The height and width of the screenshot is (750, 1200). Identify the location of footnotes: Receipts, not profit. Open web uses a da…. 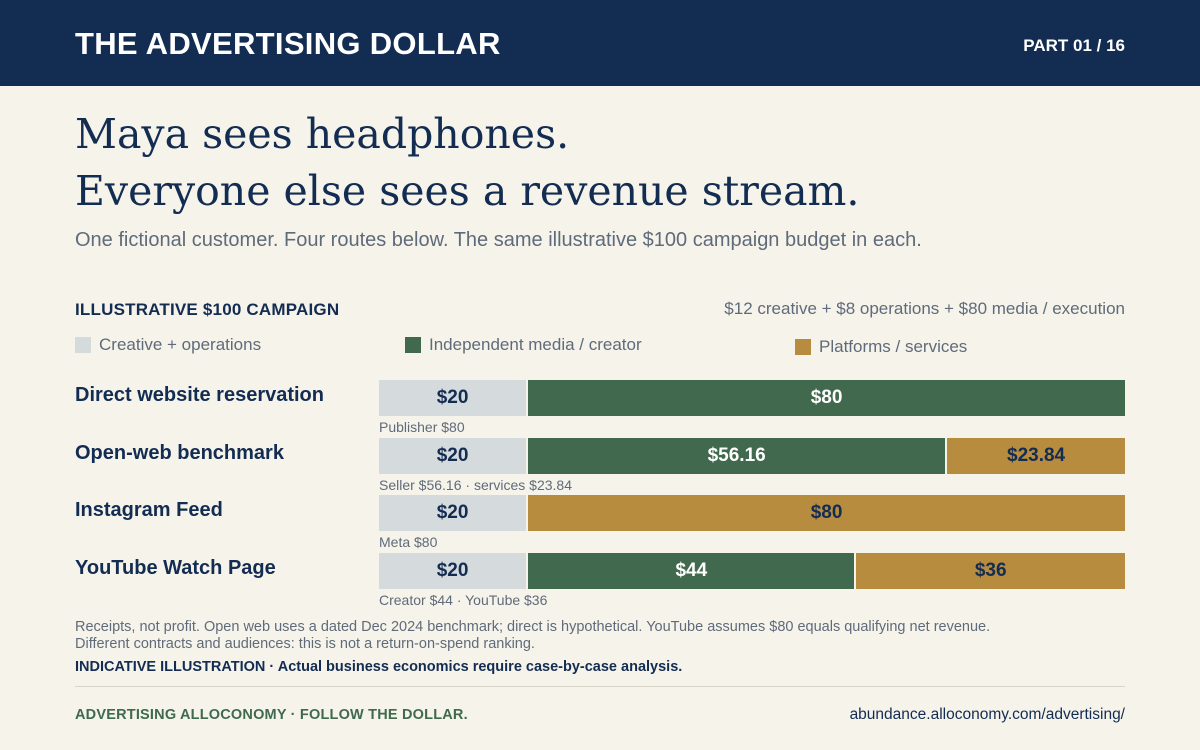
(605, 636).